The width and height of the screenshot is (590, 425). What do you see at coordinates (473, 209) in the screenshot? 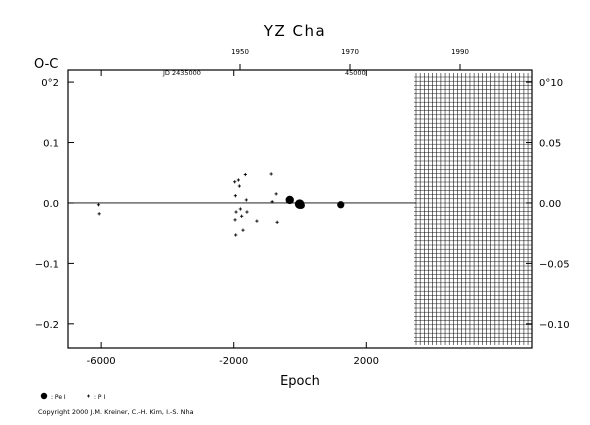
I see `hatched-region` at bounding box center [473, 209].